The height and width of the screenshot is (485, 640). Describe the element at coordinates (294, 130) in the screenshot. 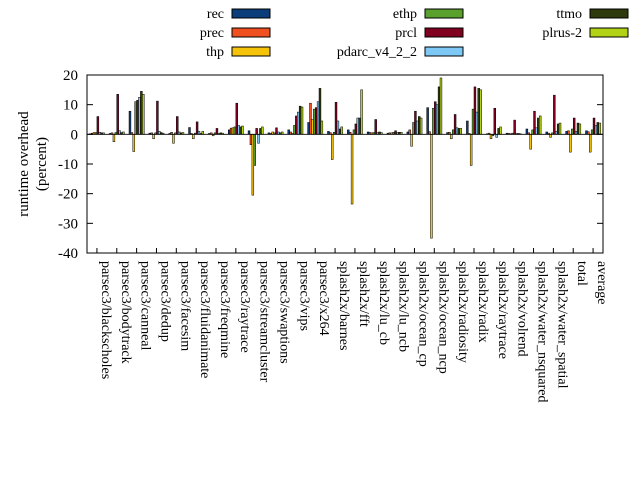

I see `bar-ethp-parsec3/vips` at that location.